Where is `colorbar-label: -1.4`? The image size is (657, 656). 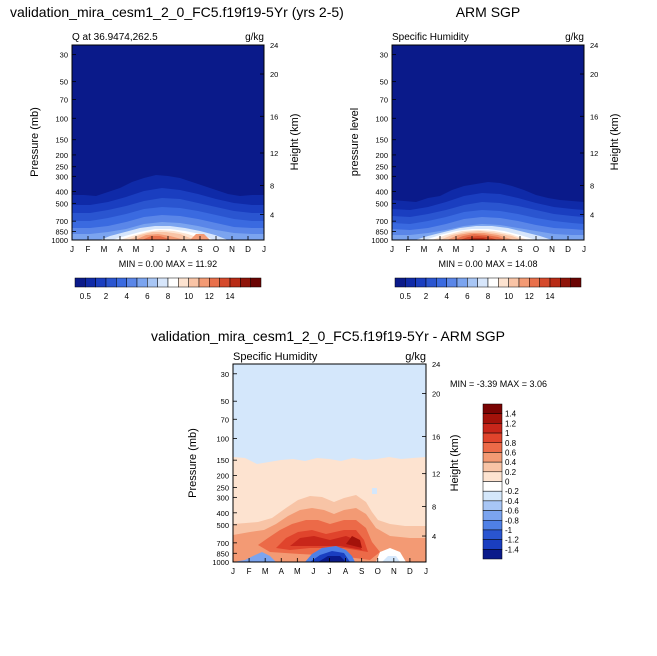
colorbar-label: -1.4 is located at coordinates (512, 549).